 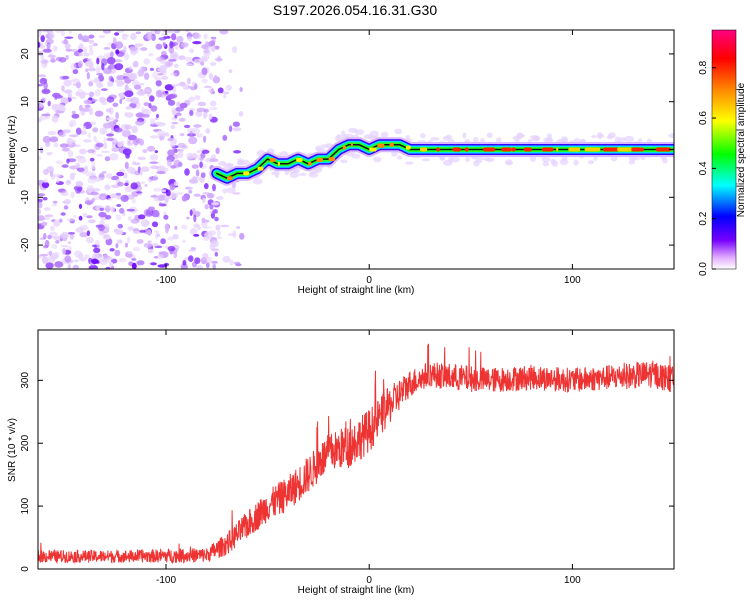 I want to click on colorbar-tick-label: 0.0, so click(x=703, y=269).